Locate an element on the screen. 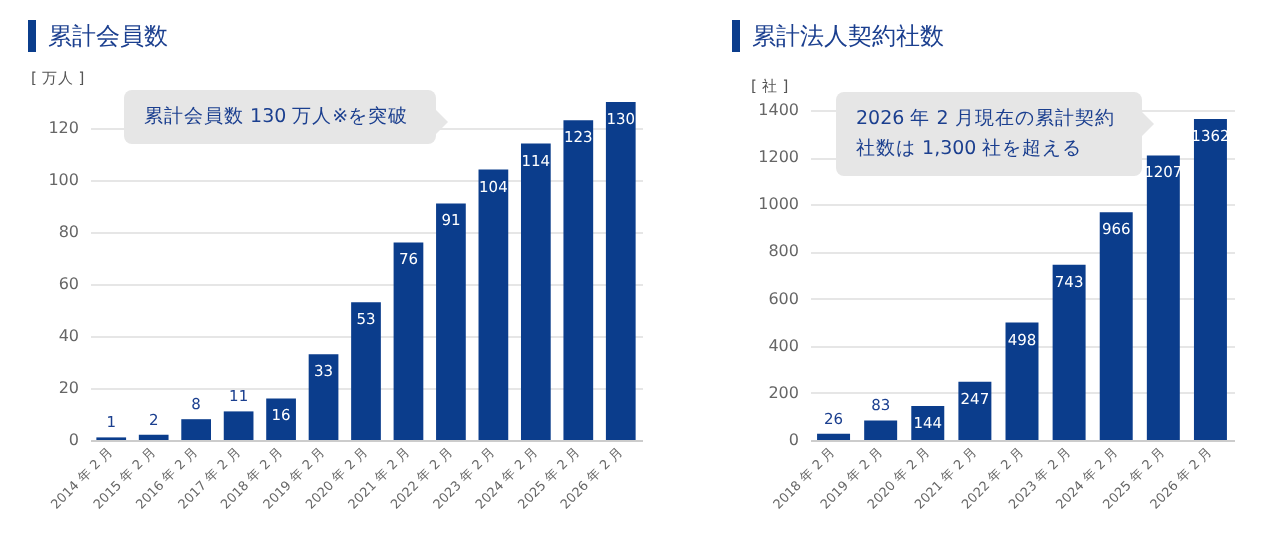 The image size is (1270, 534). y-tick-label: 100 is located at coordinates (63, 180).